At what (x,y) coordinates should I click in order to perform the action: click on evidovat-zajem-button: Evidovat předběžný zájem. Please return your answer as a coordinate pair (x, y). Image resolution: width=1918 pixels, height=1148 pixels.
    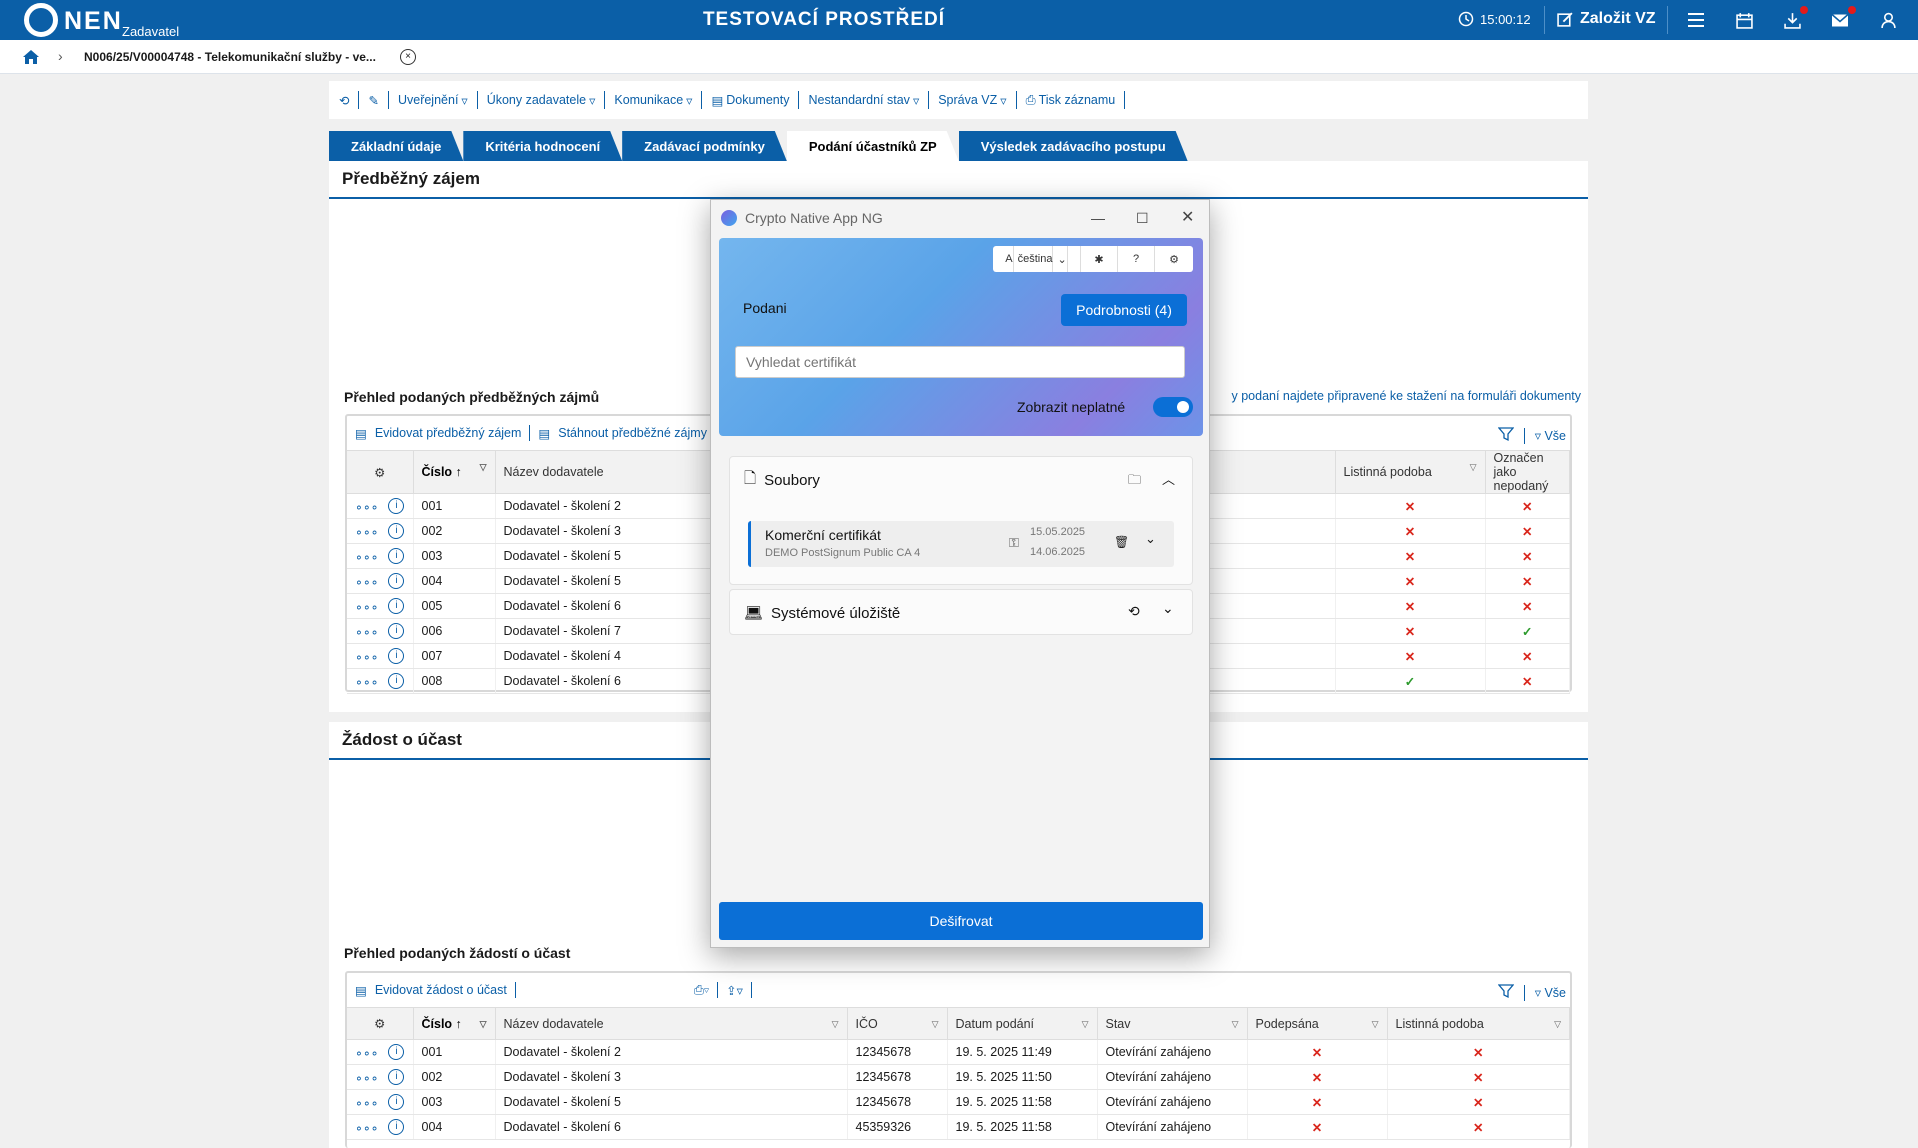
    Looking at the image, I should click on (448, 433).